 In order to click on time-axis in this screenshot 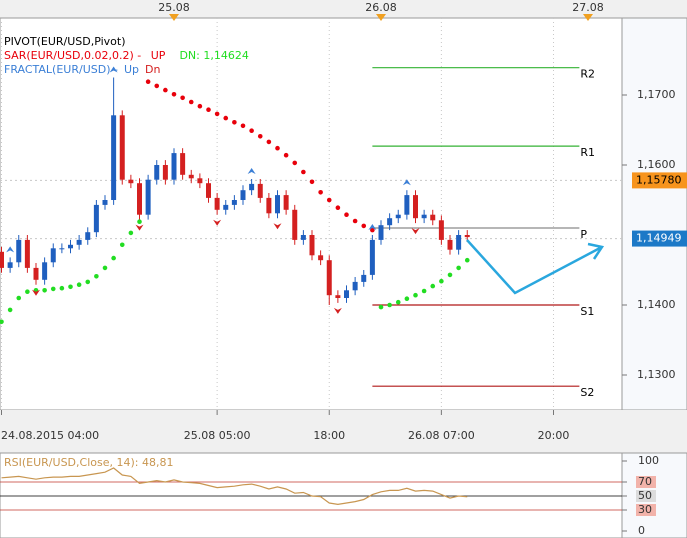, I will do `click(343, 430)`.